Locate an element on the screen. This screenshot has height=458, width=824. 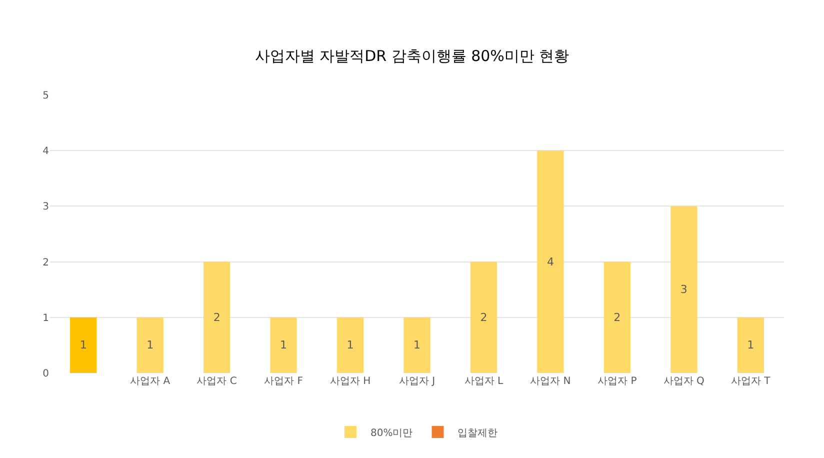
legend-label: 80%미만 is located at coordinates (391, 433).